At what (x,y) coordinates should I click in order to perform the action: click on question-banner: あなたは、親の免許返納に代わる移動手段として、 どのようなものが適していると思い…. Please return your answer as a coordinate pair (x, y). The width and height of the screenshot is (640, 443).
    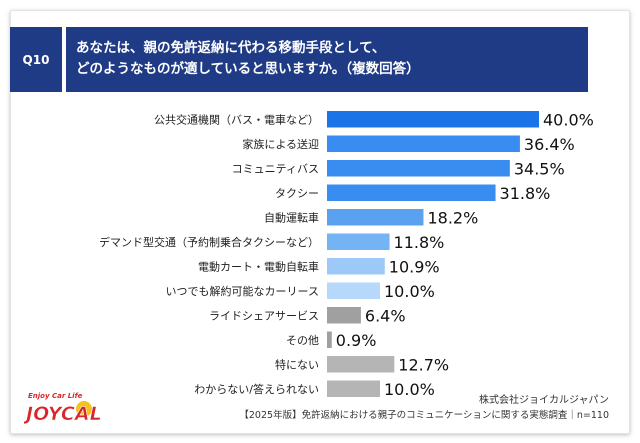
    Looking at the image, I should click on (327, 59).